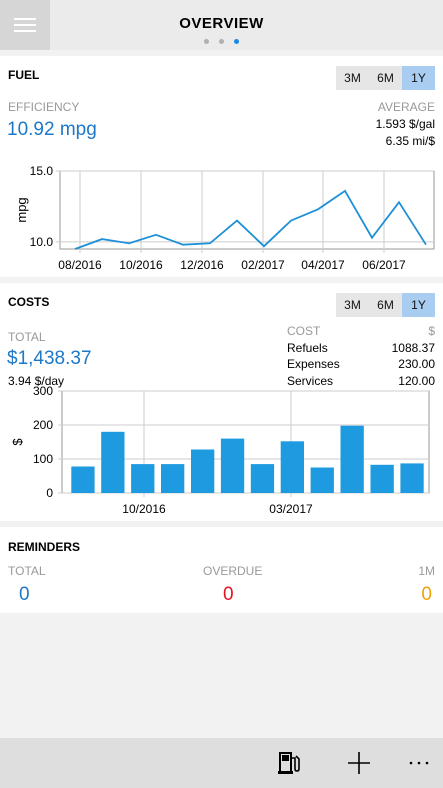 The height and width of the screenshot is (788, 443). Describe the element at coordinates (250, 219) in the screenshot. I see `efficiency-line` at that location.